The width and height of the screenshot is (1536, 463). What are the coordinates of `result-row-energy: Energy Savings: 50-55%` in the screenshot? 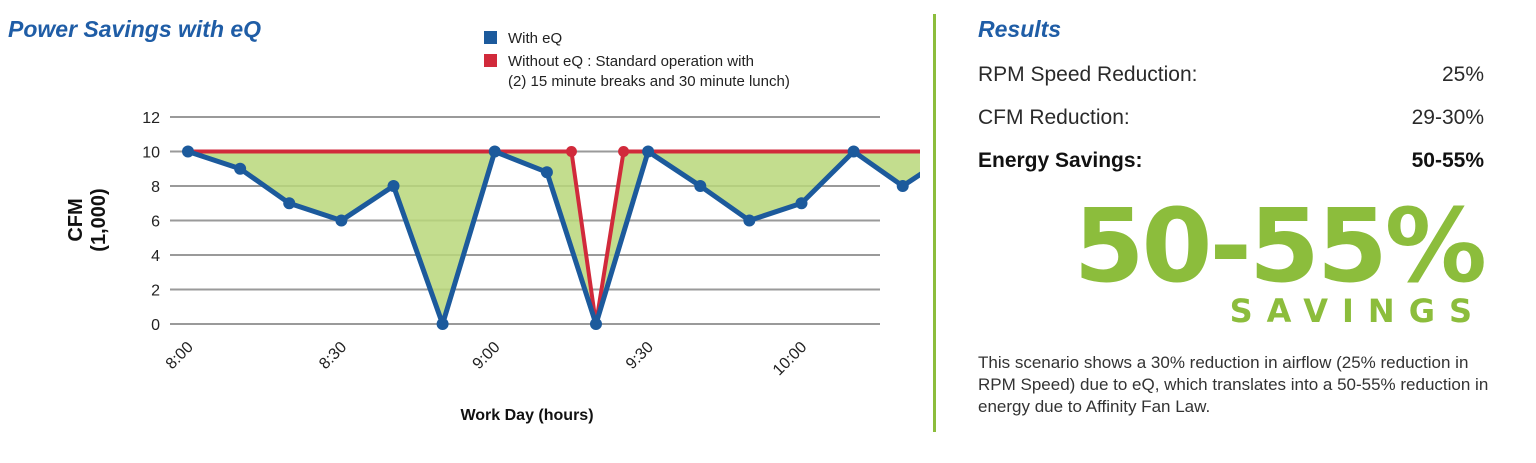 It's located at (1231, 161).